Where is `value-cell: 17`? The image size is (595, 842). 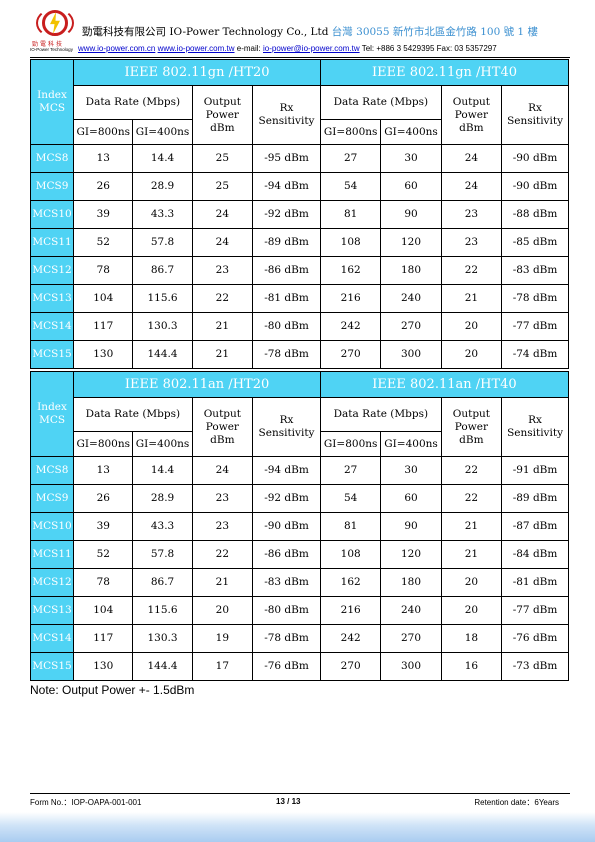 value-cell: 17 is located at coordinates (222, 666).